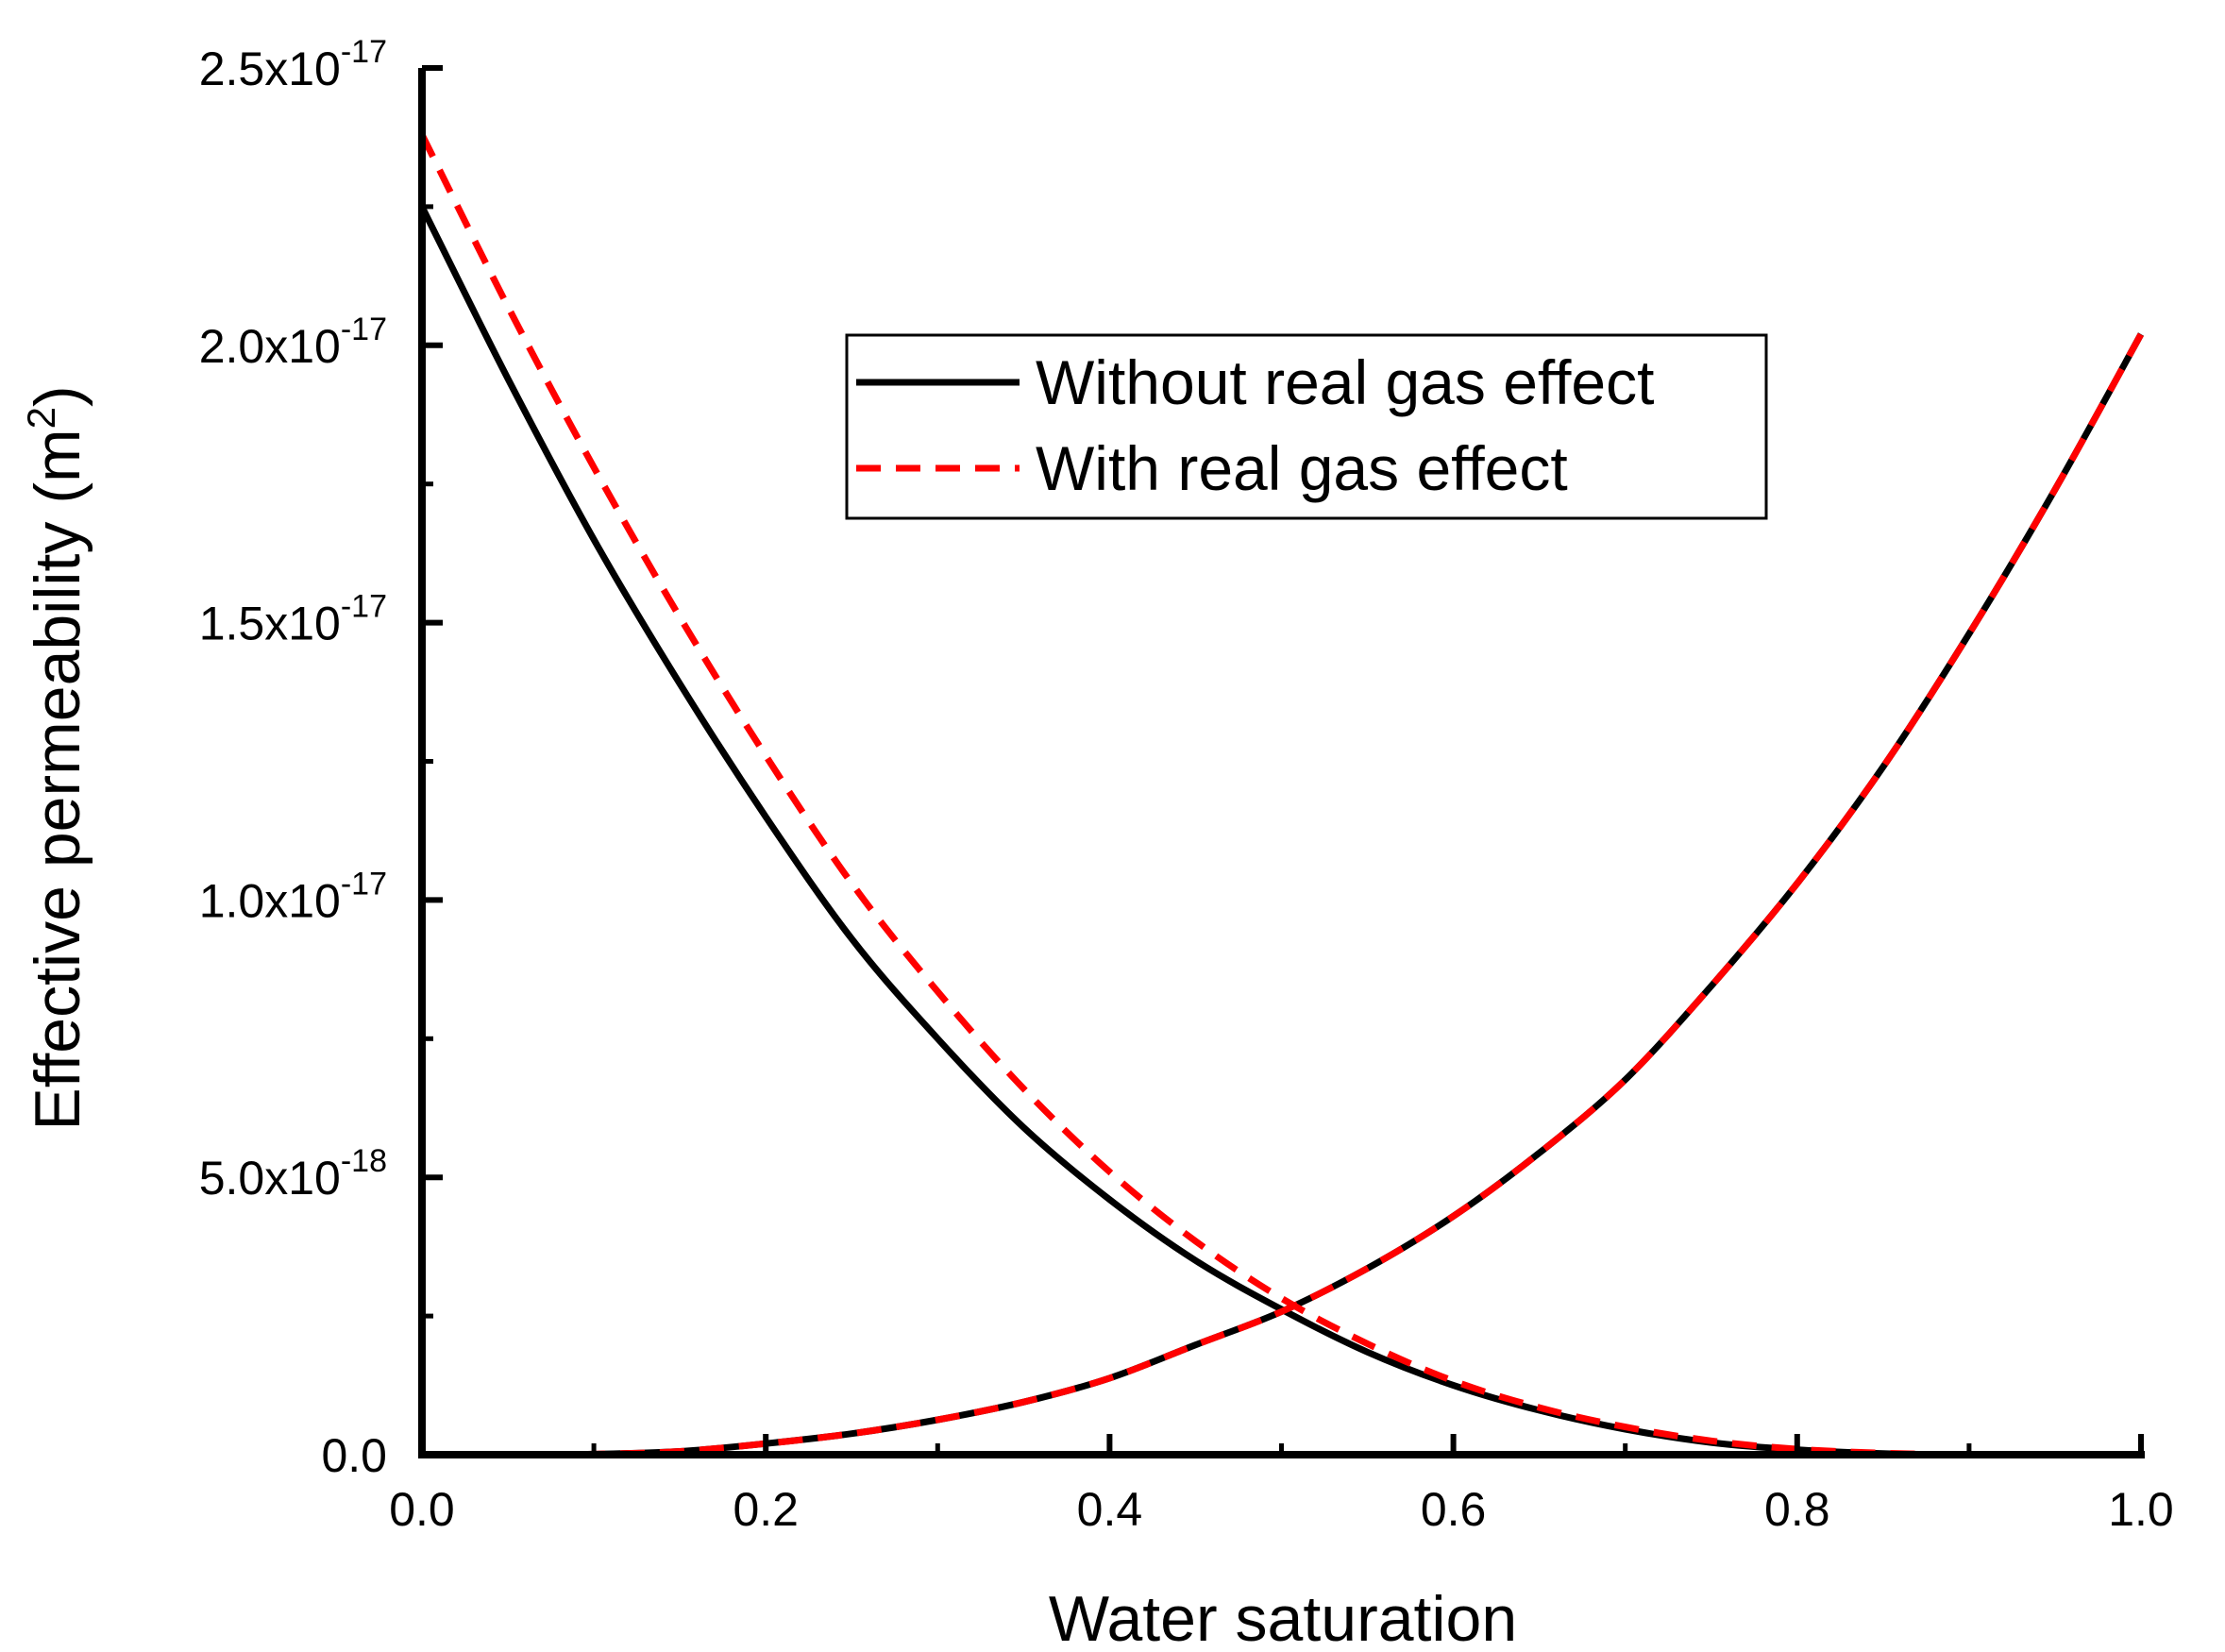  I want to click on y-tick-label: 2.0x10⁻¹⁷, so click(293, 342).